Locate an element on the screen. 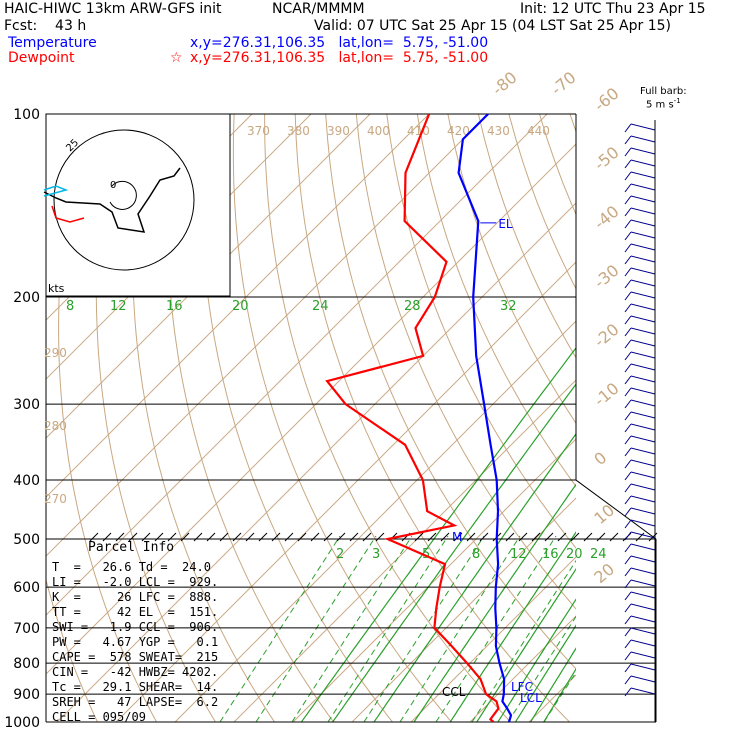  hodograph-trace-red is located at coordinates (68, 214).